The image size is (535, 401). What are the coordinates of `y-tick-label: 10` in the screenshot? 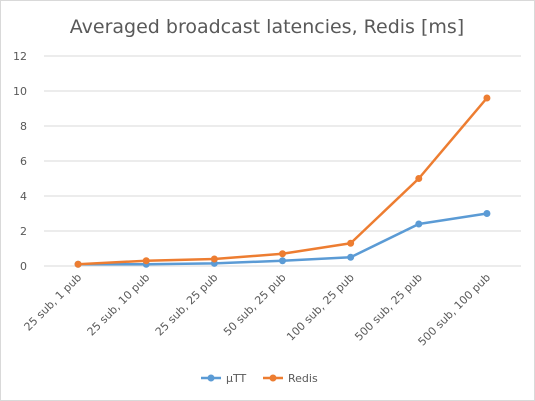 It's located at (20, 91).